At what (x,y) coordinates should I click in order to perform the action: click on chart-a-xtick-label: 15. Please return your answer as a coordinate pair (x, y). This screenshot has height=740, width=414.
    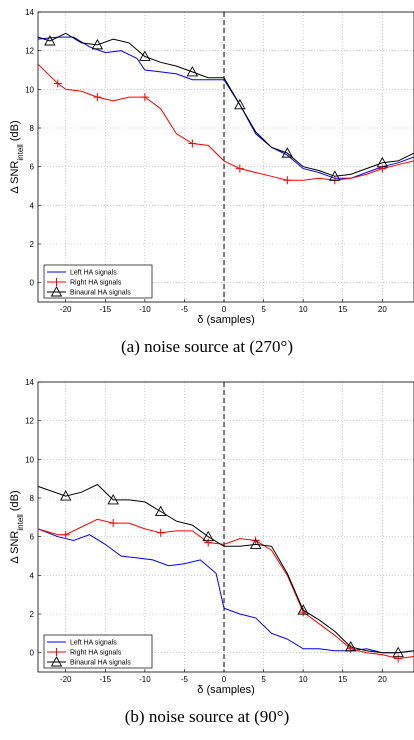
    Looking at the image, I should click on (342, 309).